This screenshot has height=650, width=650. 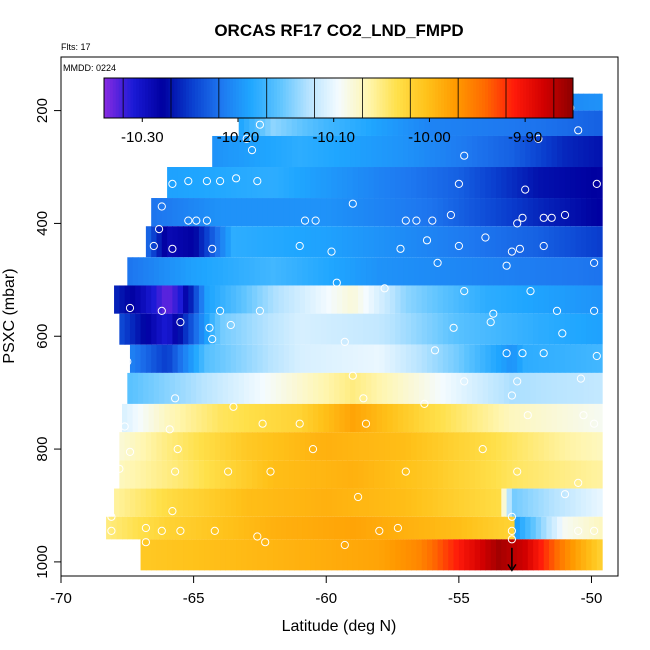 What do you see at coordinates (362, 418) in the screenshot?
I see `heatmap-band` at bounding box center [362, 418].